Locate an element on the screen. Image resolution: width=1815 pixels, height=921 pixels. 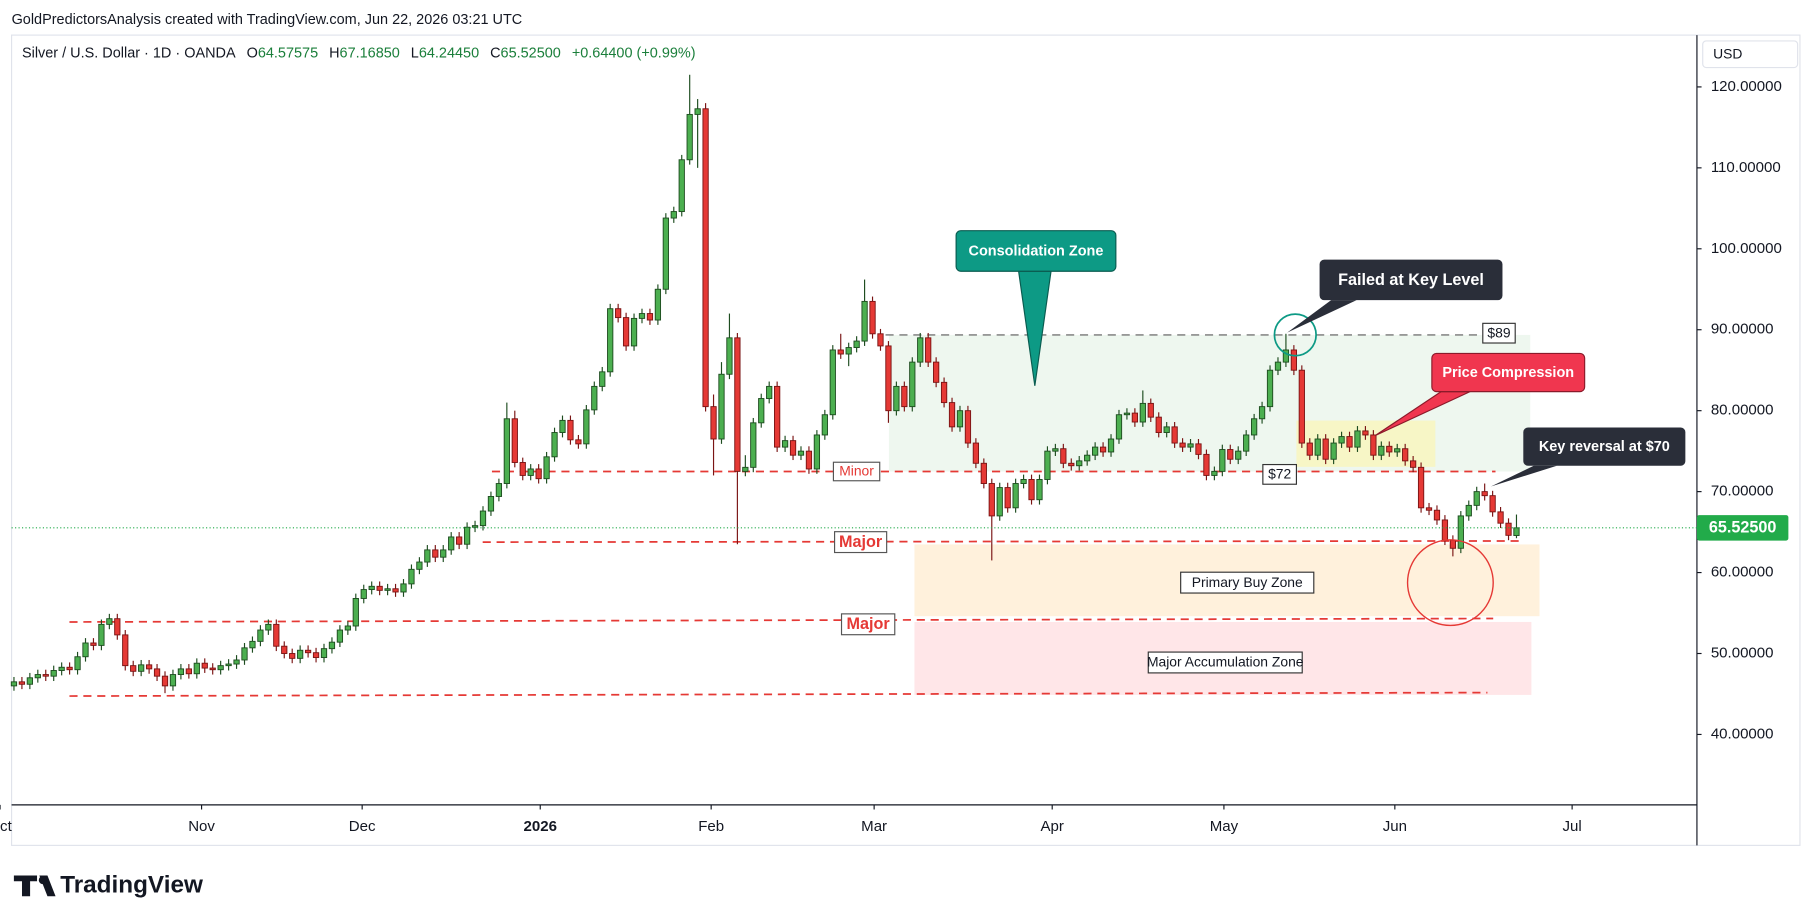
compression-label: Price Compression is located at coordinates (1508, 373).